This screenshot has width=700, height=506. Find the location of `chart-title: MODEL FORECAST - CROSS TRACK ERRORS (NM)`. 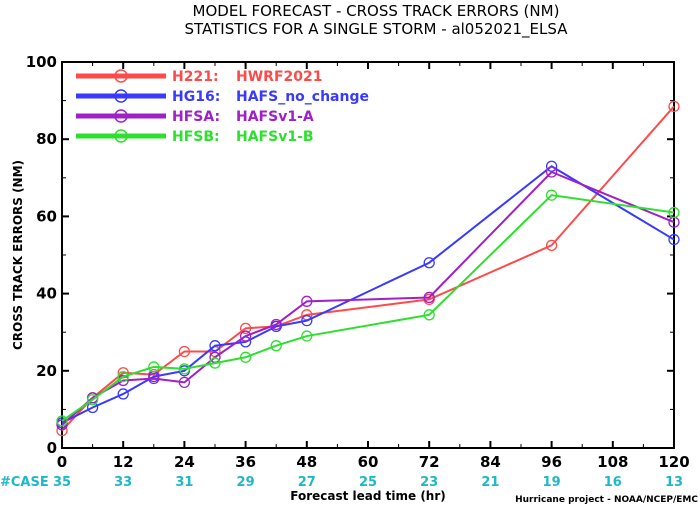

chart-title: MODEL FORECAST - CROSS TRACK ERRORS (NM) is located at coordinates (376, 11).